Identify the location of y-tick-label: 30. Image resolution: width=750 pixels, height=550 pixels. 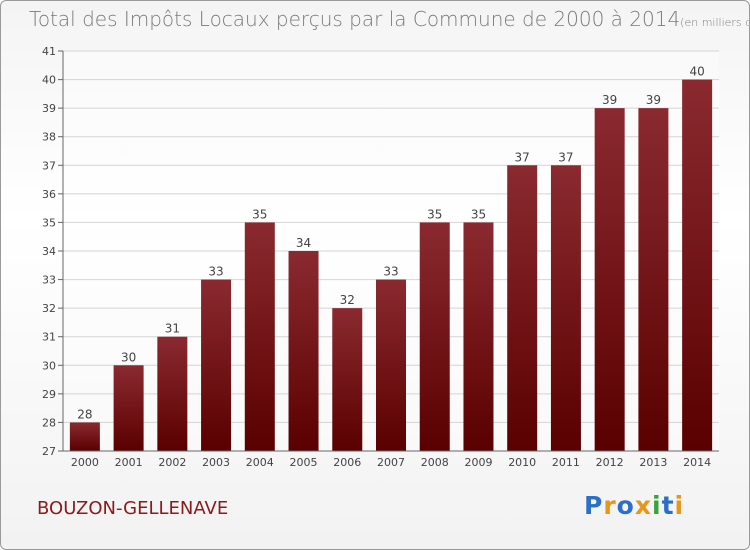
(49, 365).